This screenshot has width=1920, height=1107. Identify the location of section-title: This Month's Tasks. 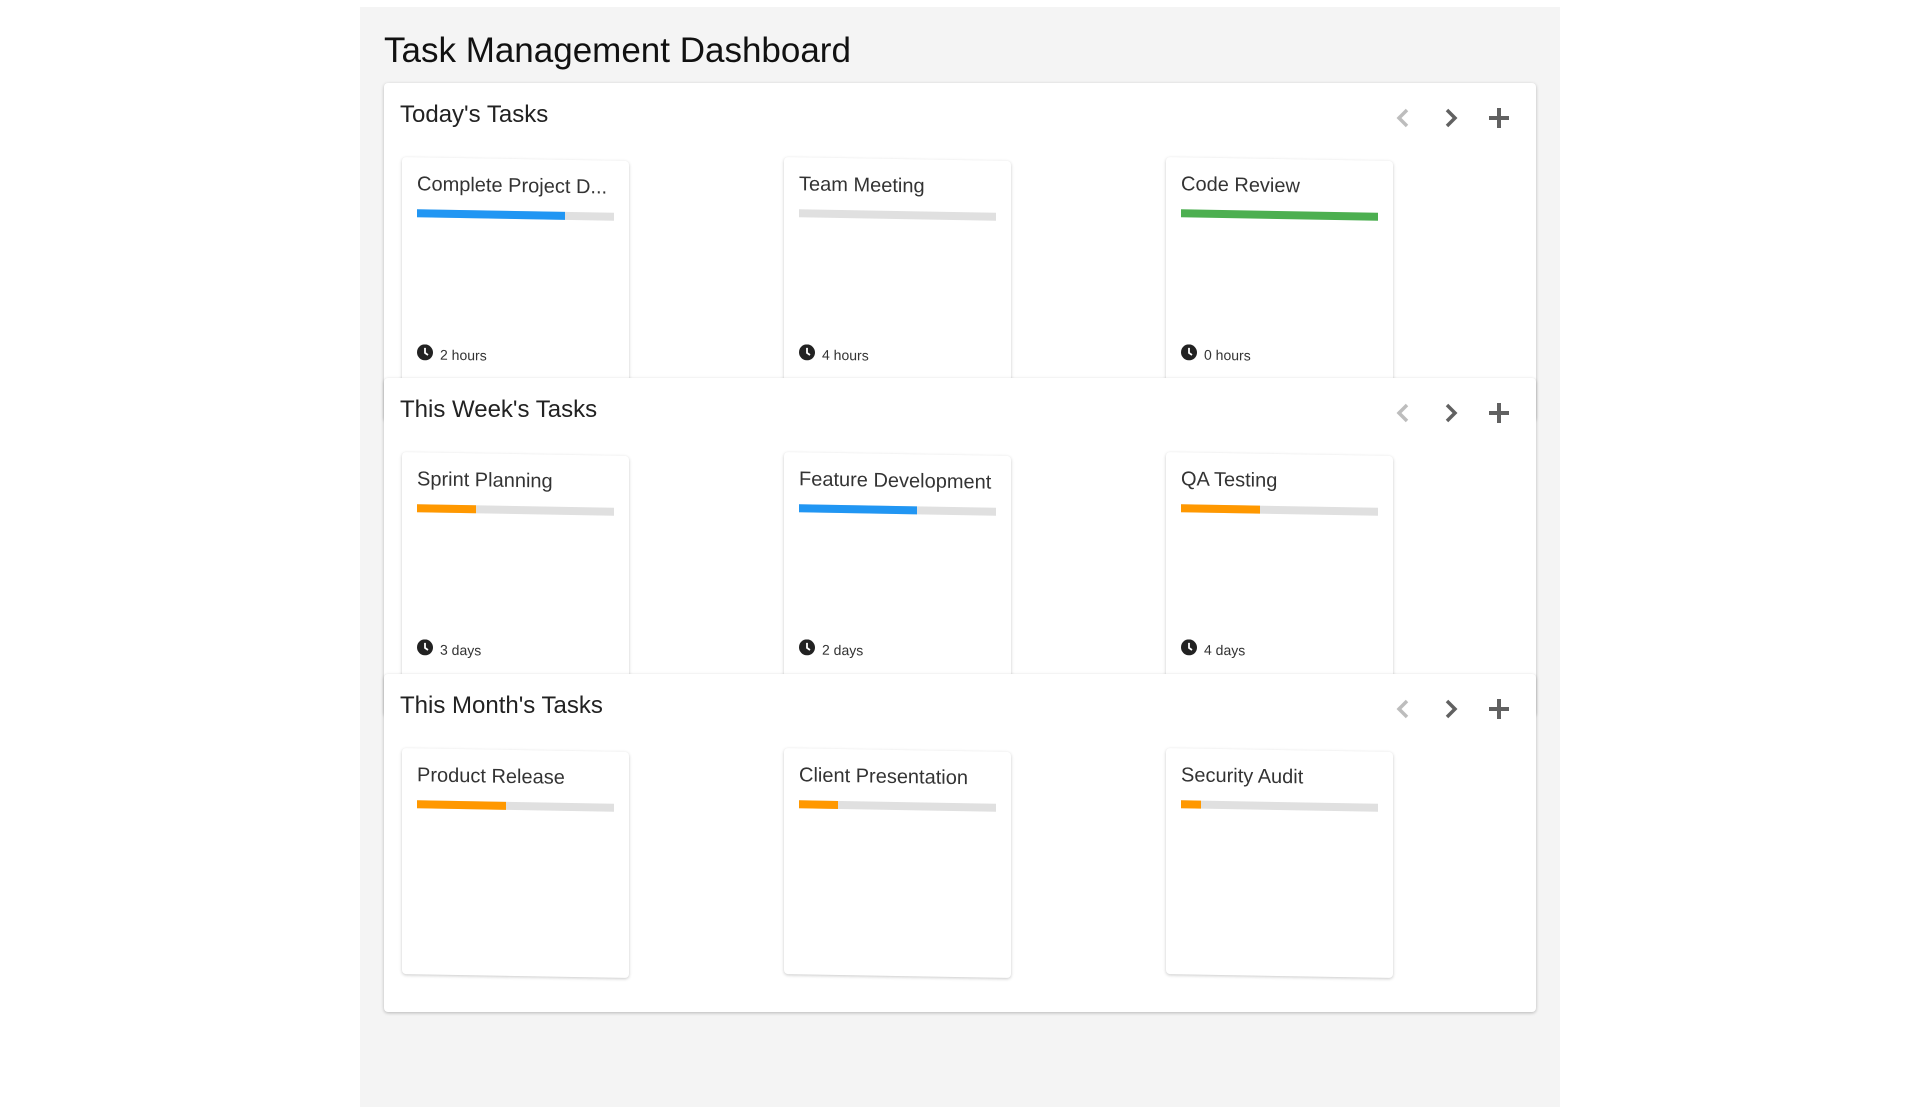
(501, 705).